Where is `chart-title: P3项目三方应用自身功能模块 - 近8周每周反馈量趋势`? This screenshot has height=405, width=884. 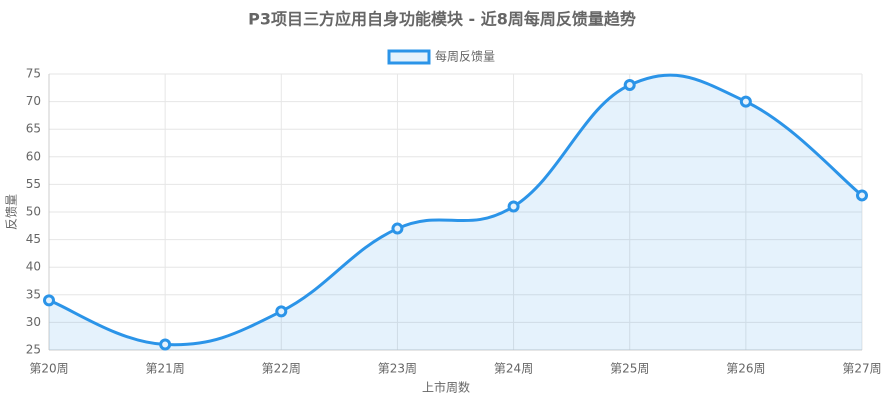
chart-title: P3项目三方应用自身功能模块 - 近8周每周反馈量趋势 is located at coordinates (442, 19).